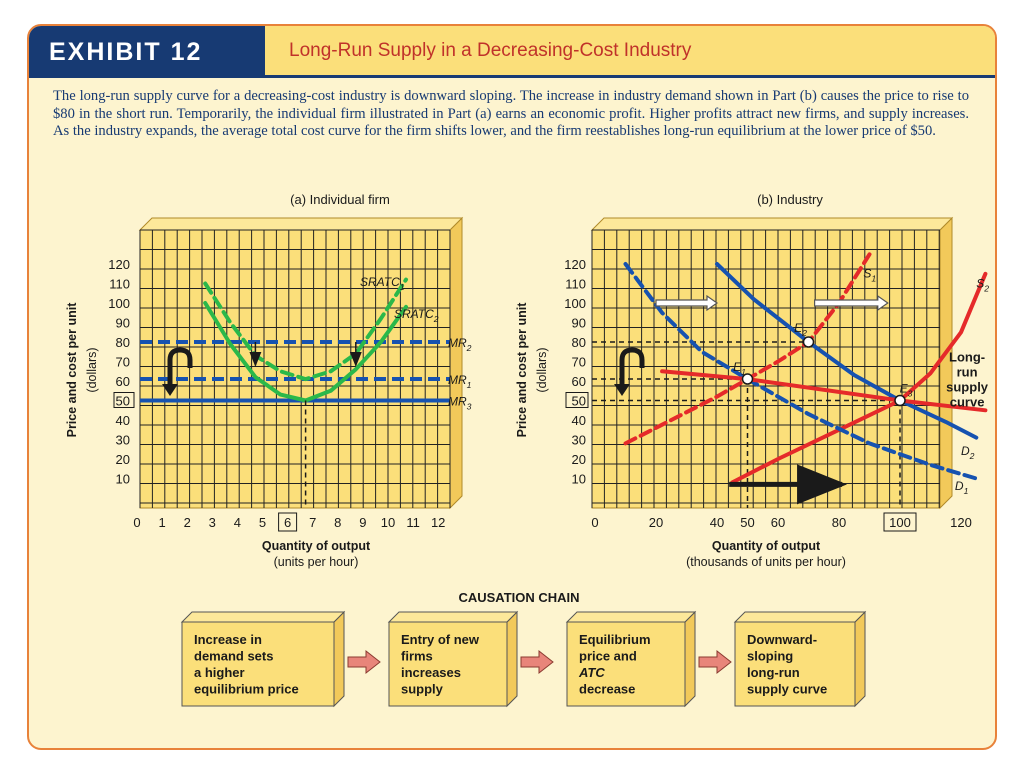 Image resolution: width=1024 pixels, height=768 pixels. I want to click on x-tick-label-b: 80, so click(839, 522).